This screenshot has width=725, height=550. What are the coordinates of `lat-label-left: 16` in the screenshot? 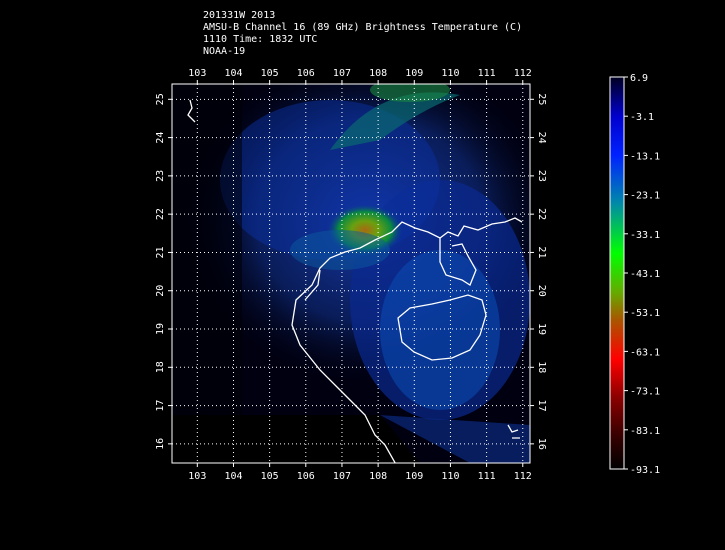 It's located at (160, 444).